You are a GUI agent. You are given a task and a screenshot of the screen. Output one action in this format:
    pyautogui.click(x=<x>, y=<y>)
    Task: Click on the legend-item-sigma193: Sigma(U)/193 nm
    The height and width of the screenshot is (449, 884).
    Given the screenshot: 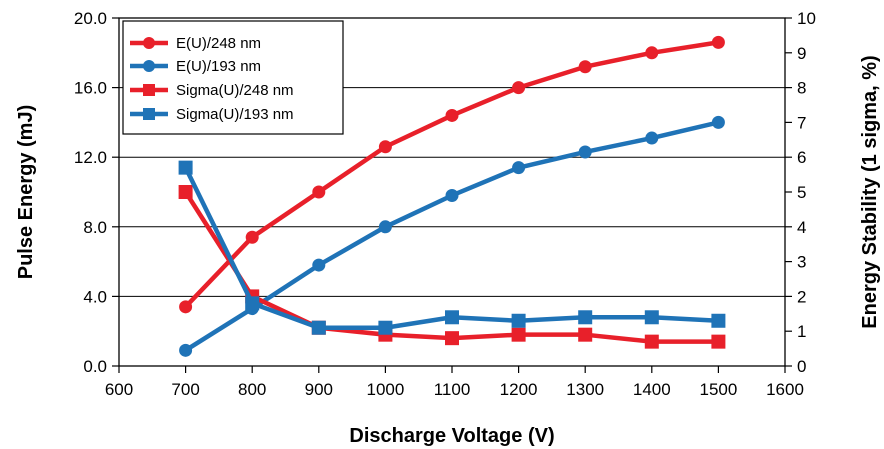 What is the action you would take?
    pyautogui.click(x=212, y=114)
    